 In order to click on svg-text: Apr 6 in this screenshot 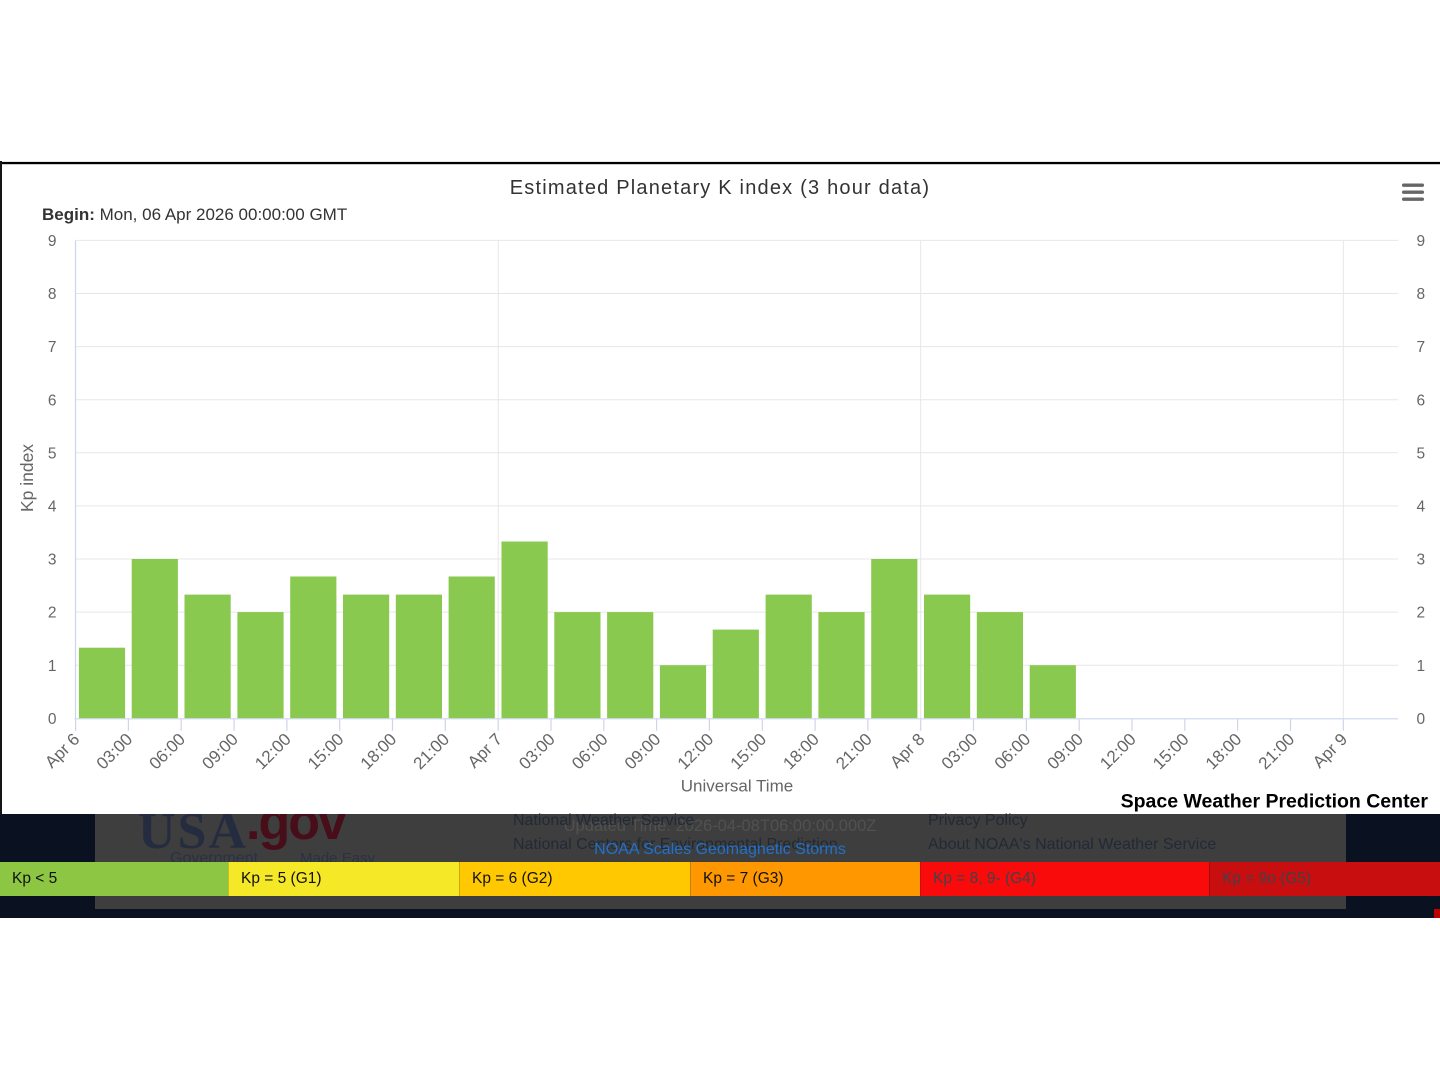, I will do `click(62, 751)`.